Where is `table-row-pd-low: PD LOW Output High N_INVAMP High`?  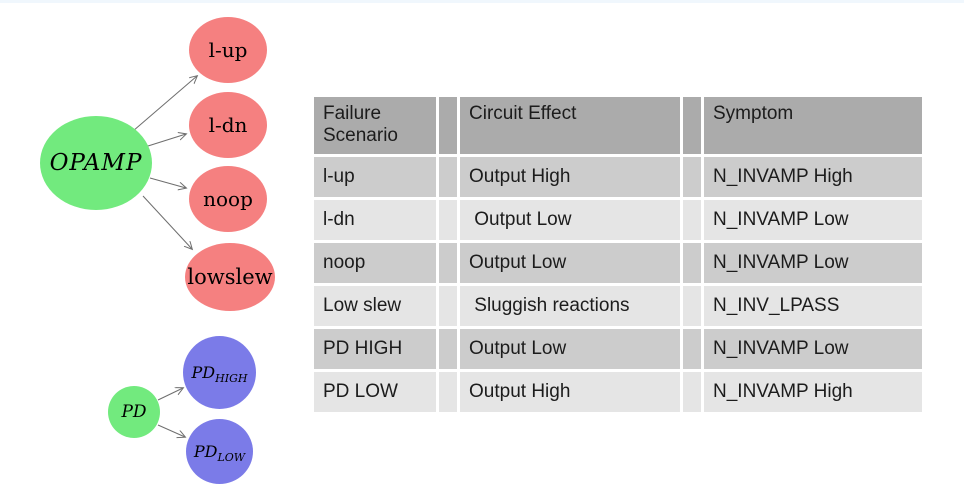 table-row-pd-low: PD LOW Output High N_INVAMP High is located at coordinates (618, 392).